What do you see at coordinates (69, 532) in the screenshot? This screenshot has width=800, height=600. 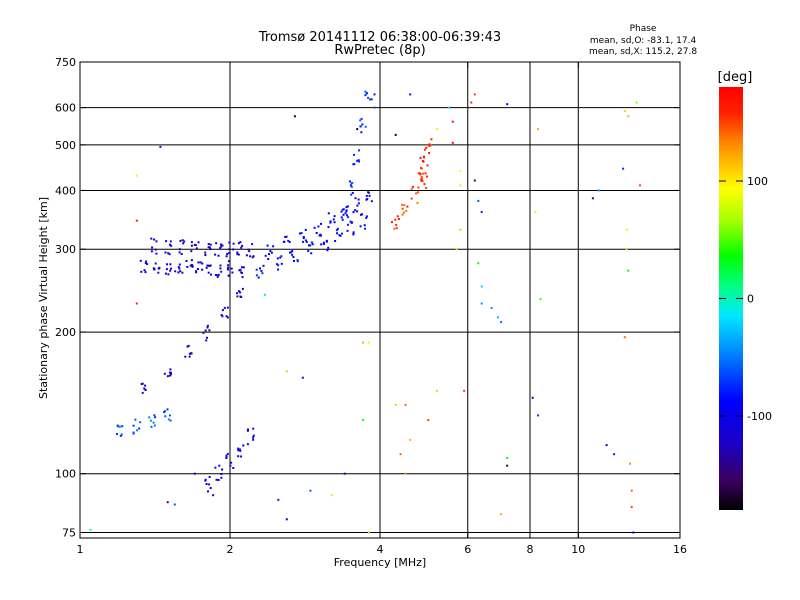 I see `y-tick-label: 75` at bounding box center [69, 532].